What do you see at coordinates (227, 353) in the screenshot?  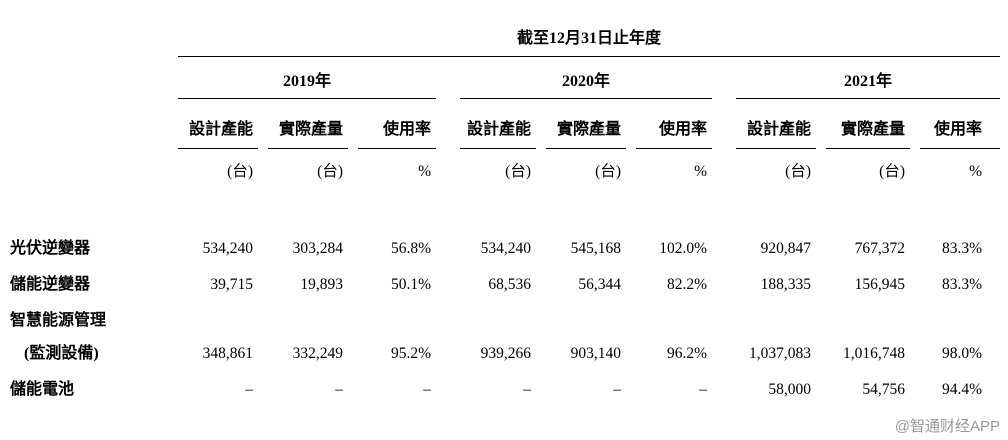 I see `cell-value: 348,861` at bounding box center [227, 353].